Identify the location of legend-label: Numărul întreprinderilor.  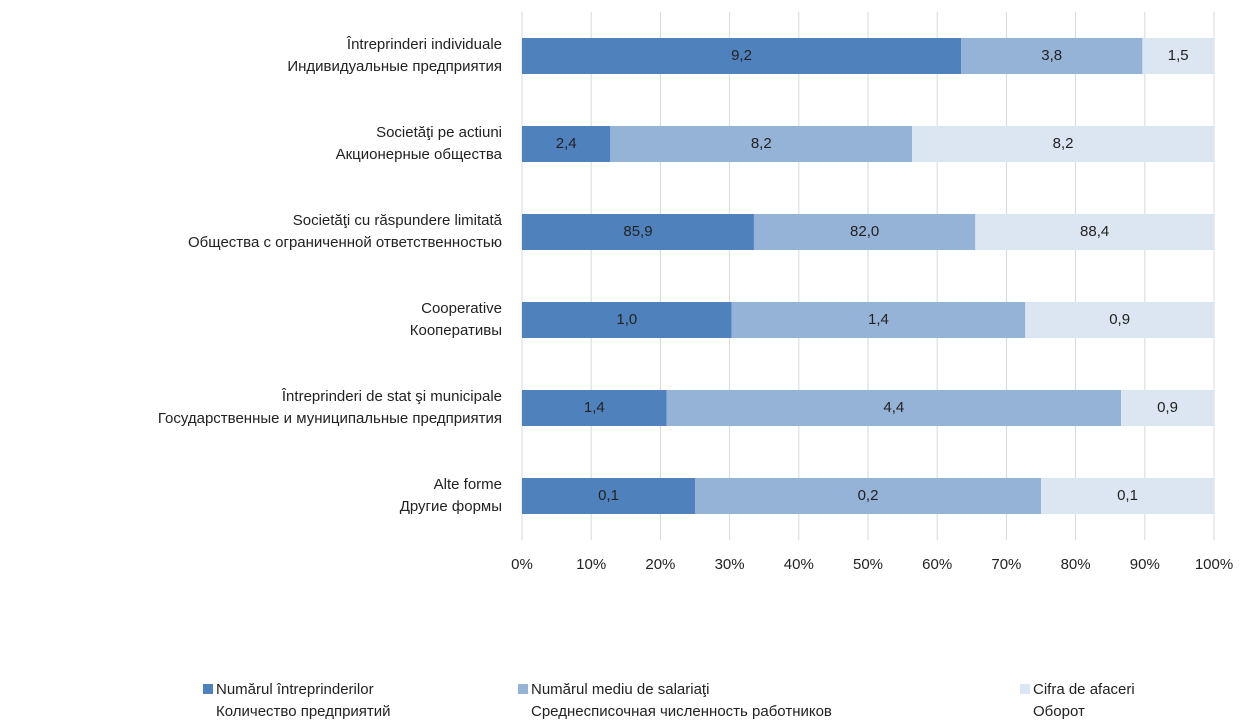
(295, 689).